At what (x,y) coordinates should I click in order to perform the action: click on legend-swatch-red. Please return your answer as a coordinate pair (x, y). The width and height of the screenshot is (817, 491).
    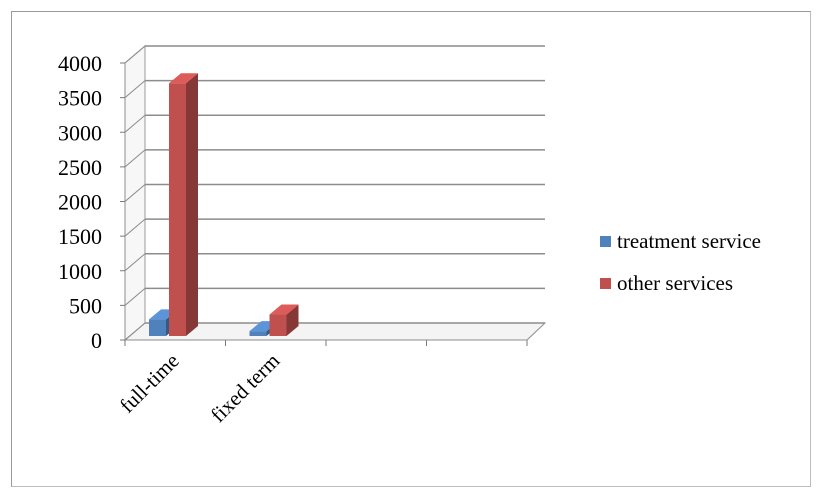
    Looking at the image, I should click on (605, 283).